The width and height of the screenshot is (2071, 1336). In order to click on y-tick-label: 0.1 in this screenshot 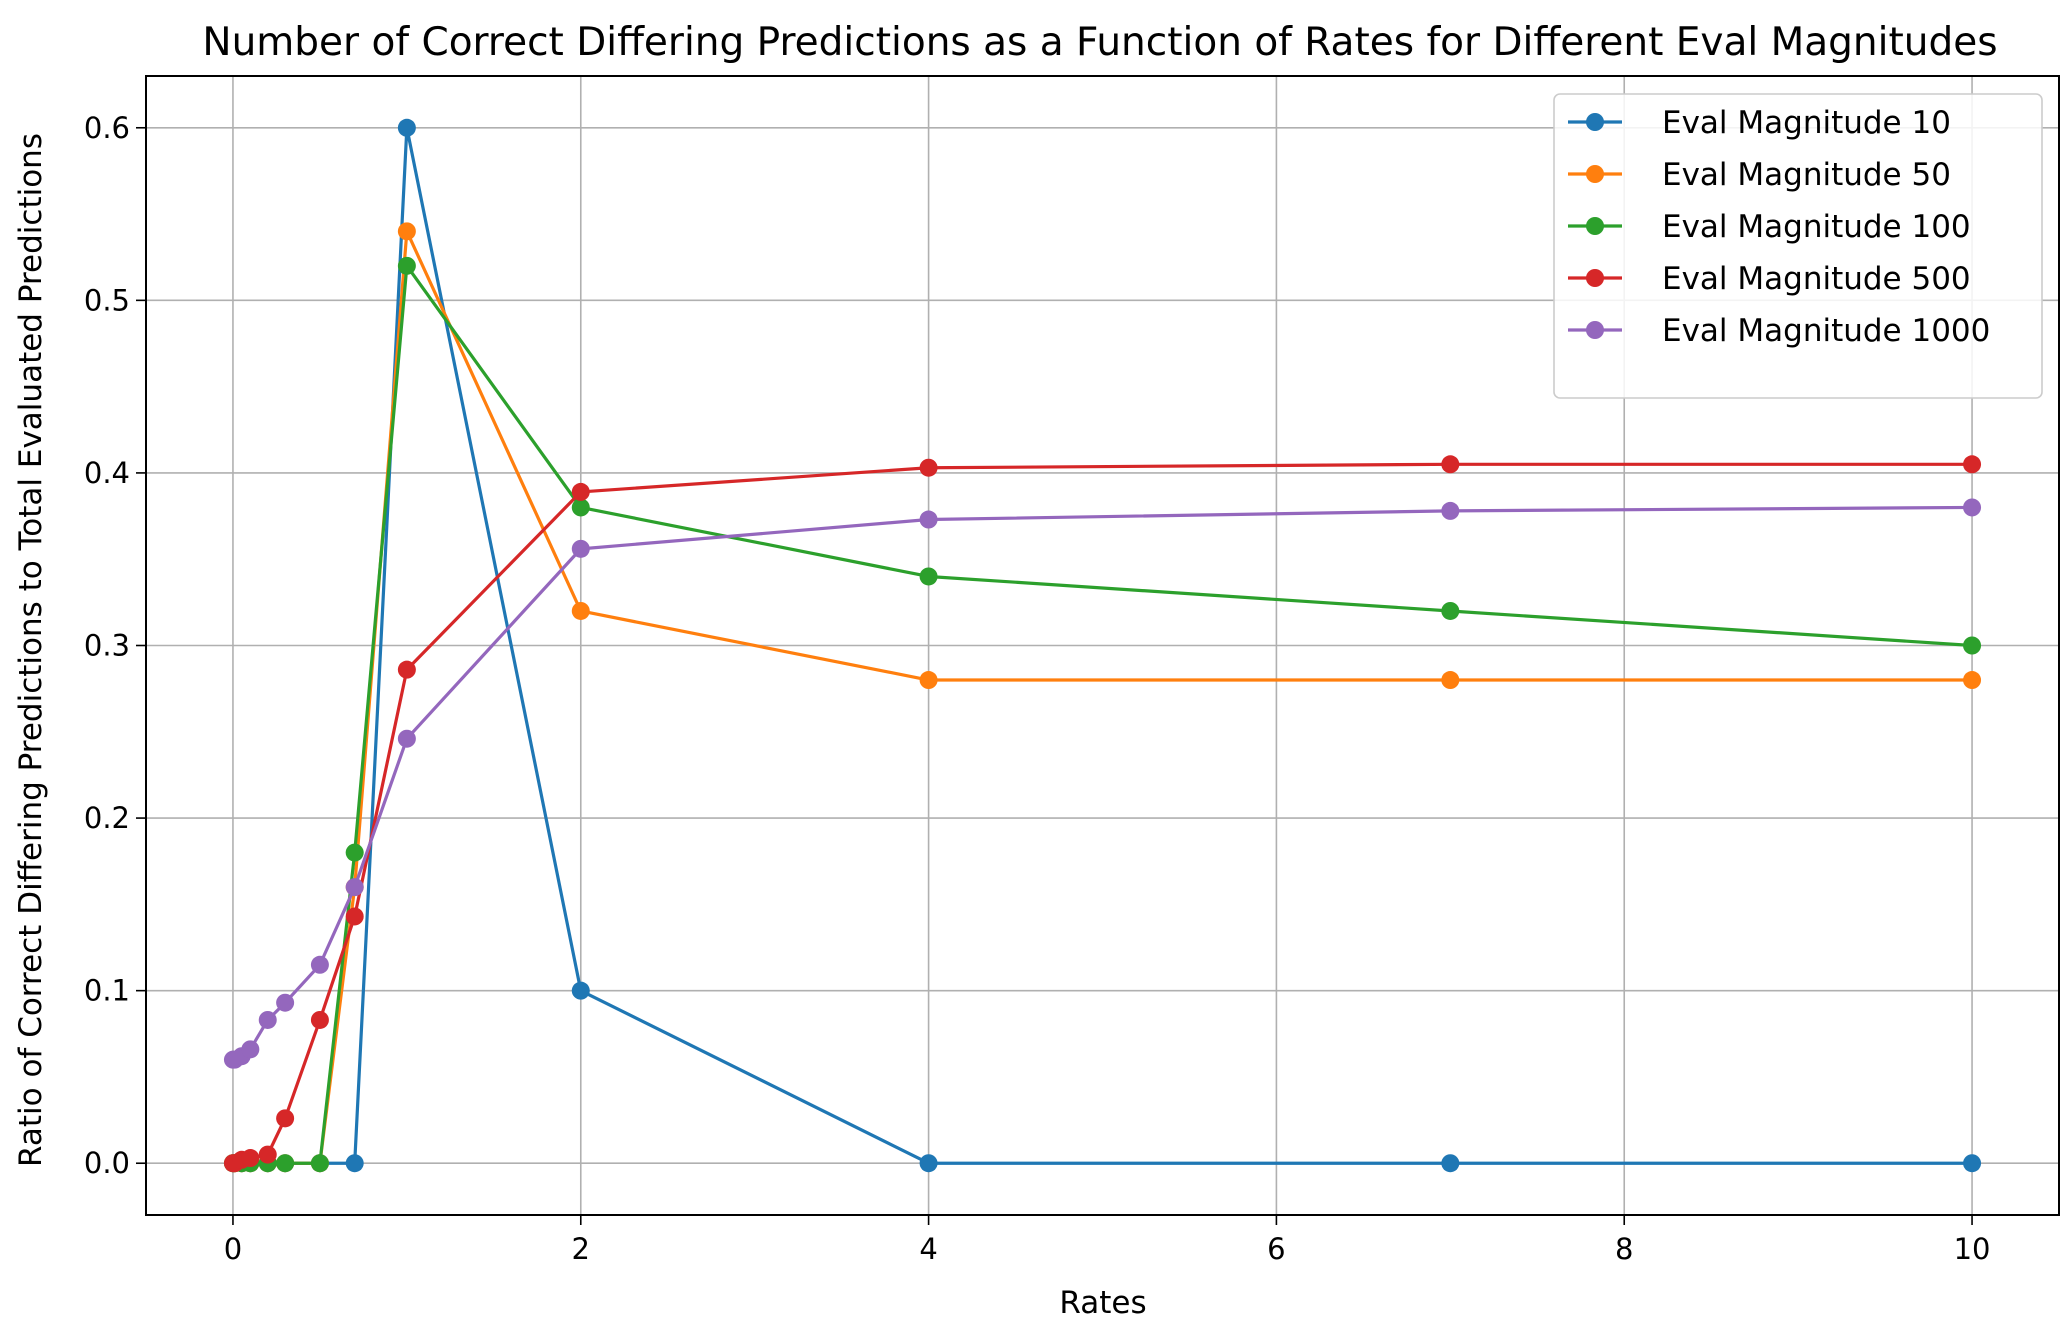, I will do `click(107, 991)`.